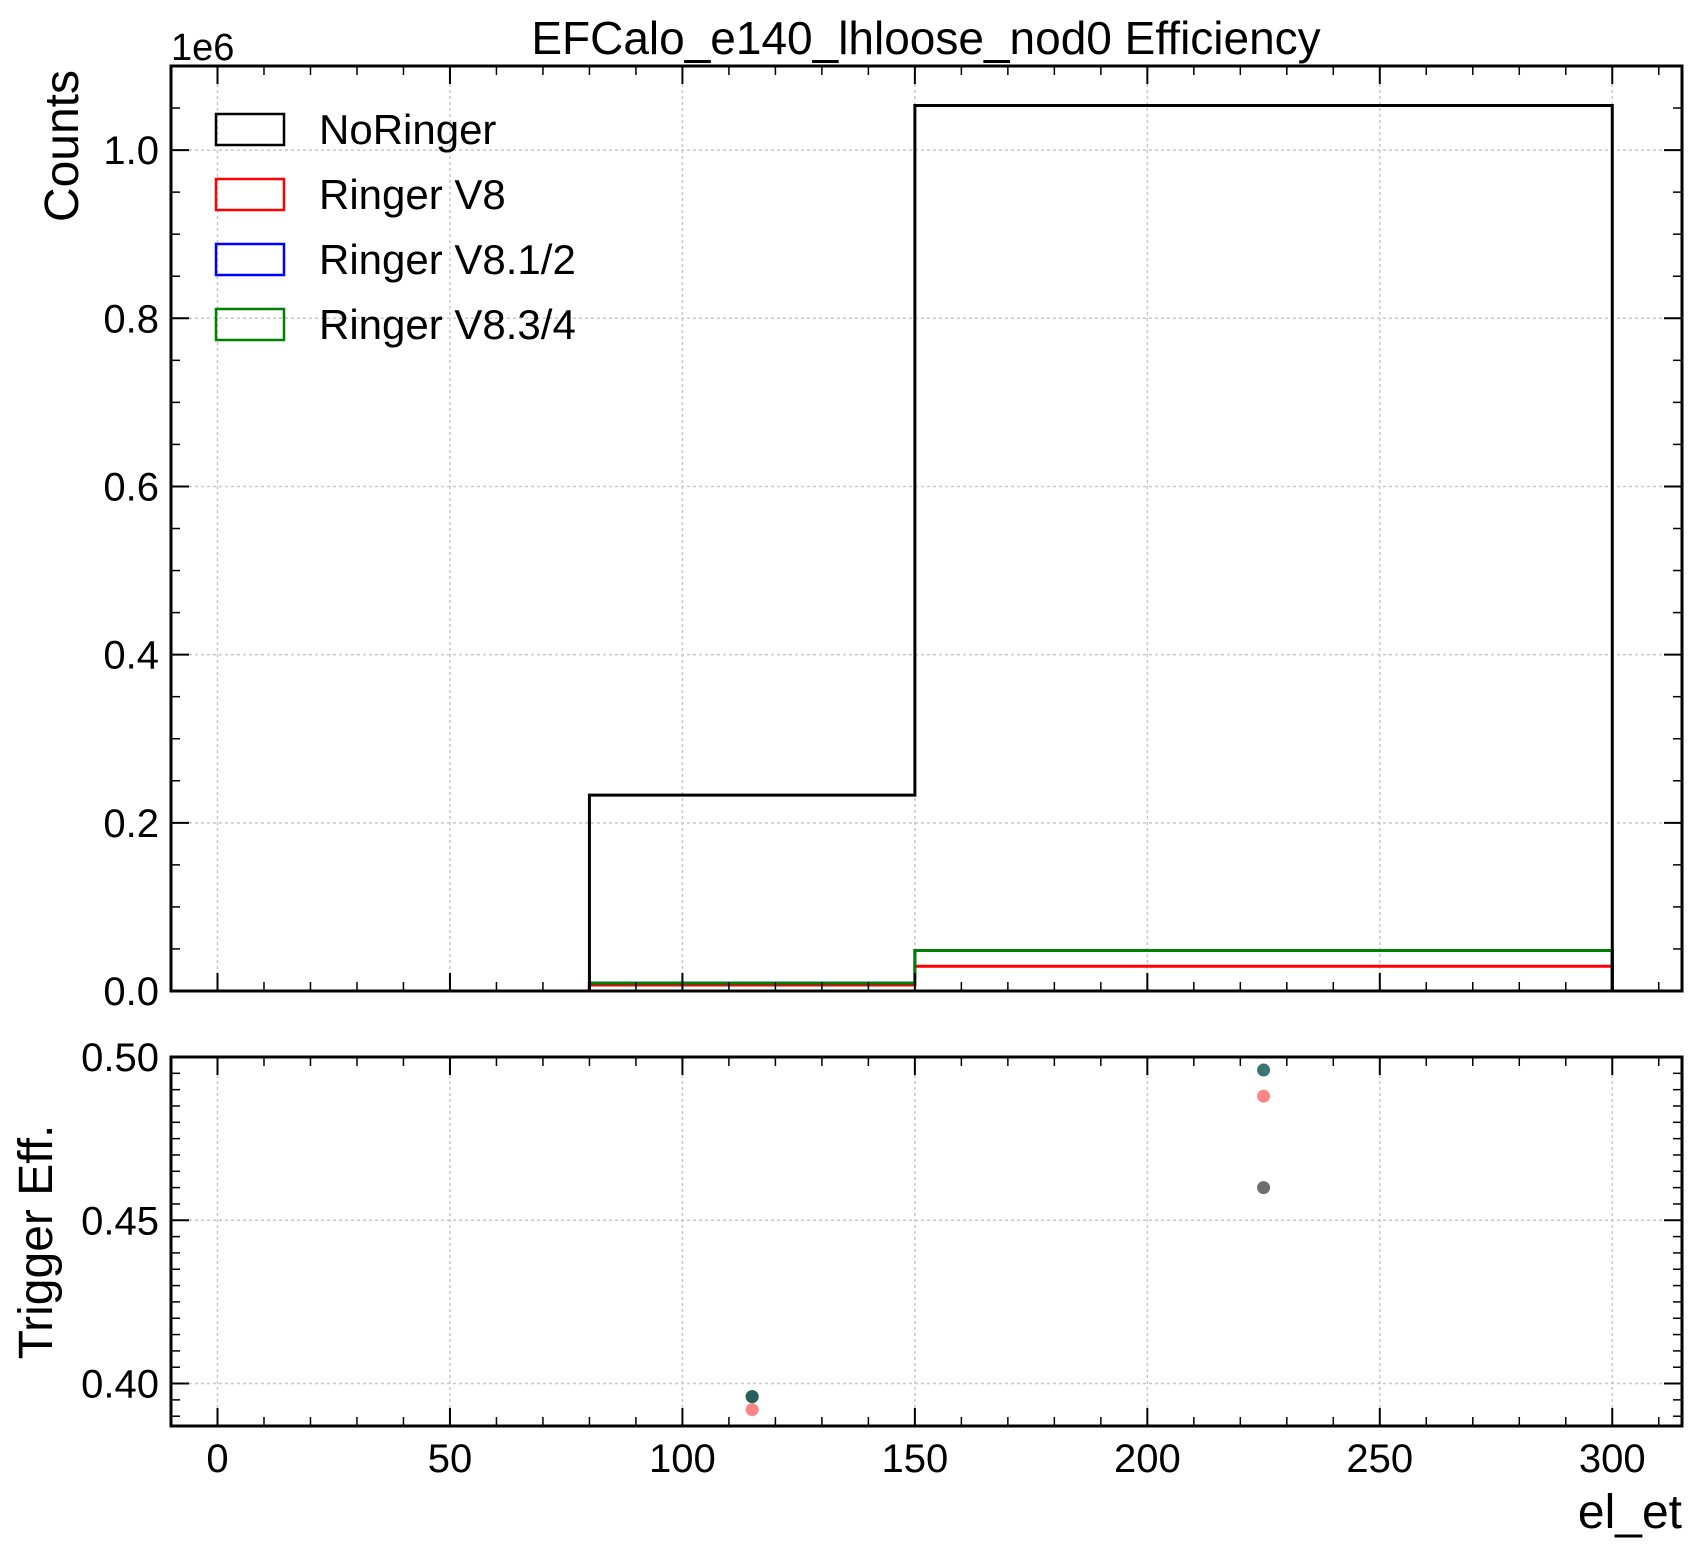 The image size is (1695, 1554). What do you see at coordinates (120, 1058) in the screenshot?
I see `bottom-y-tick-label: 0.50` at bounding box center [120, 1058].